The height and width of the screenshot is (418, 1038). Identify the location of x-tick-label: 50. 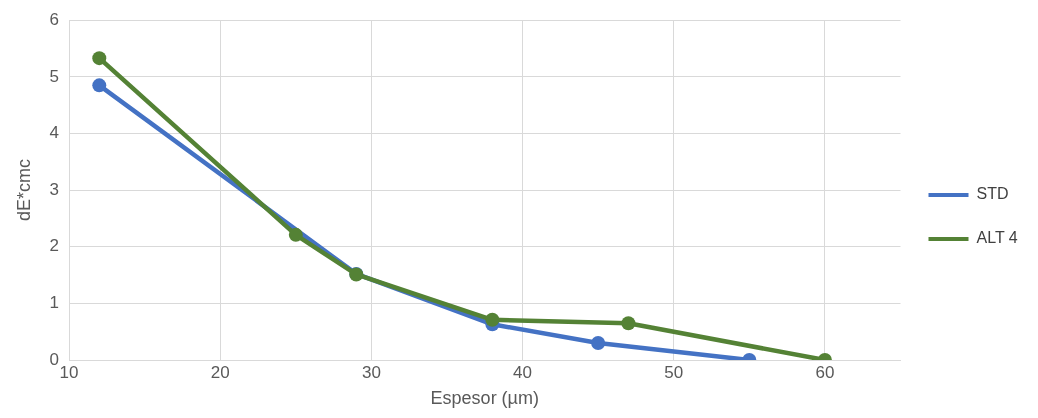
(674, 372).